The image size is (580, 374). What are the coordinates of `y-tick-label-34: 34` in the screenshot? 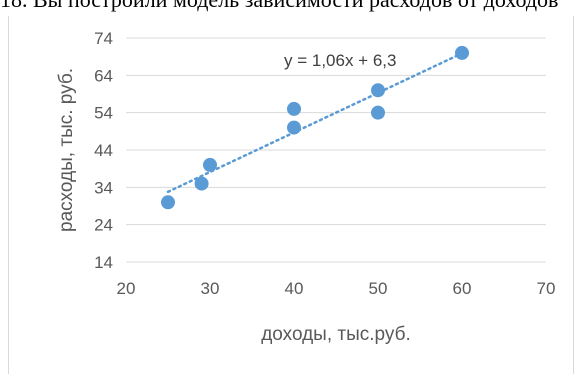 It's located at (103, 187).